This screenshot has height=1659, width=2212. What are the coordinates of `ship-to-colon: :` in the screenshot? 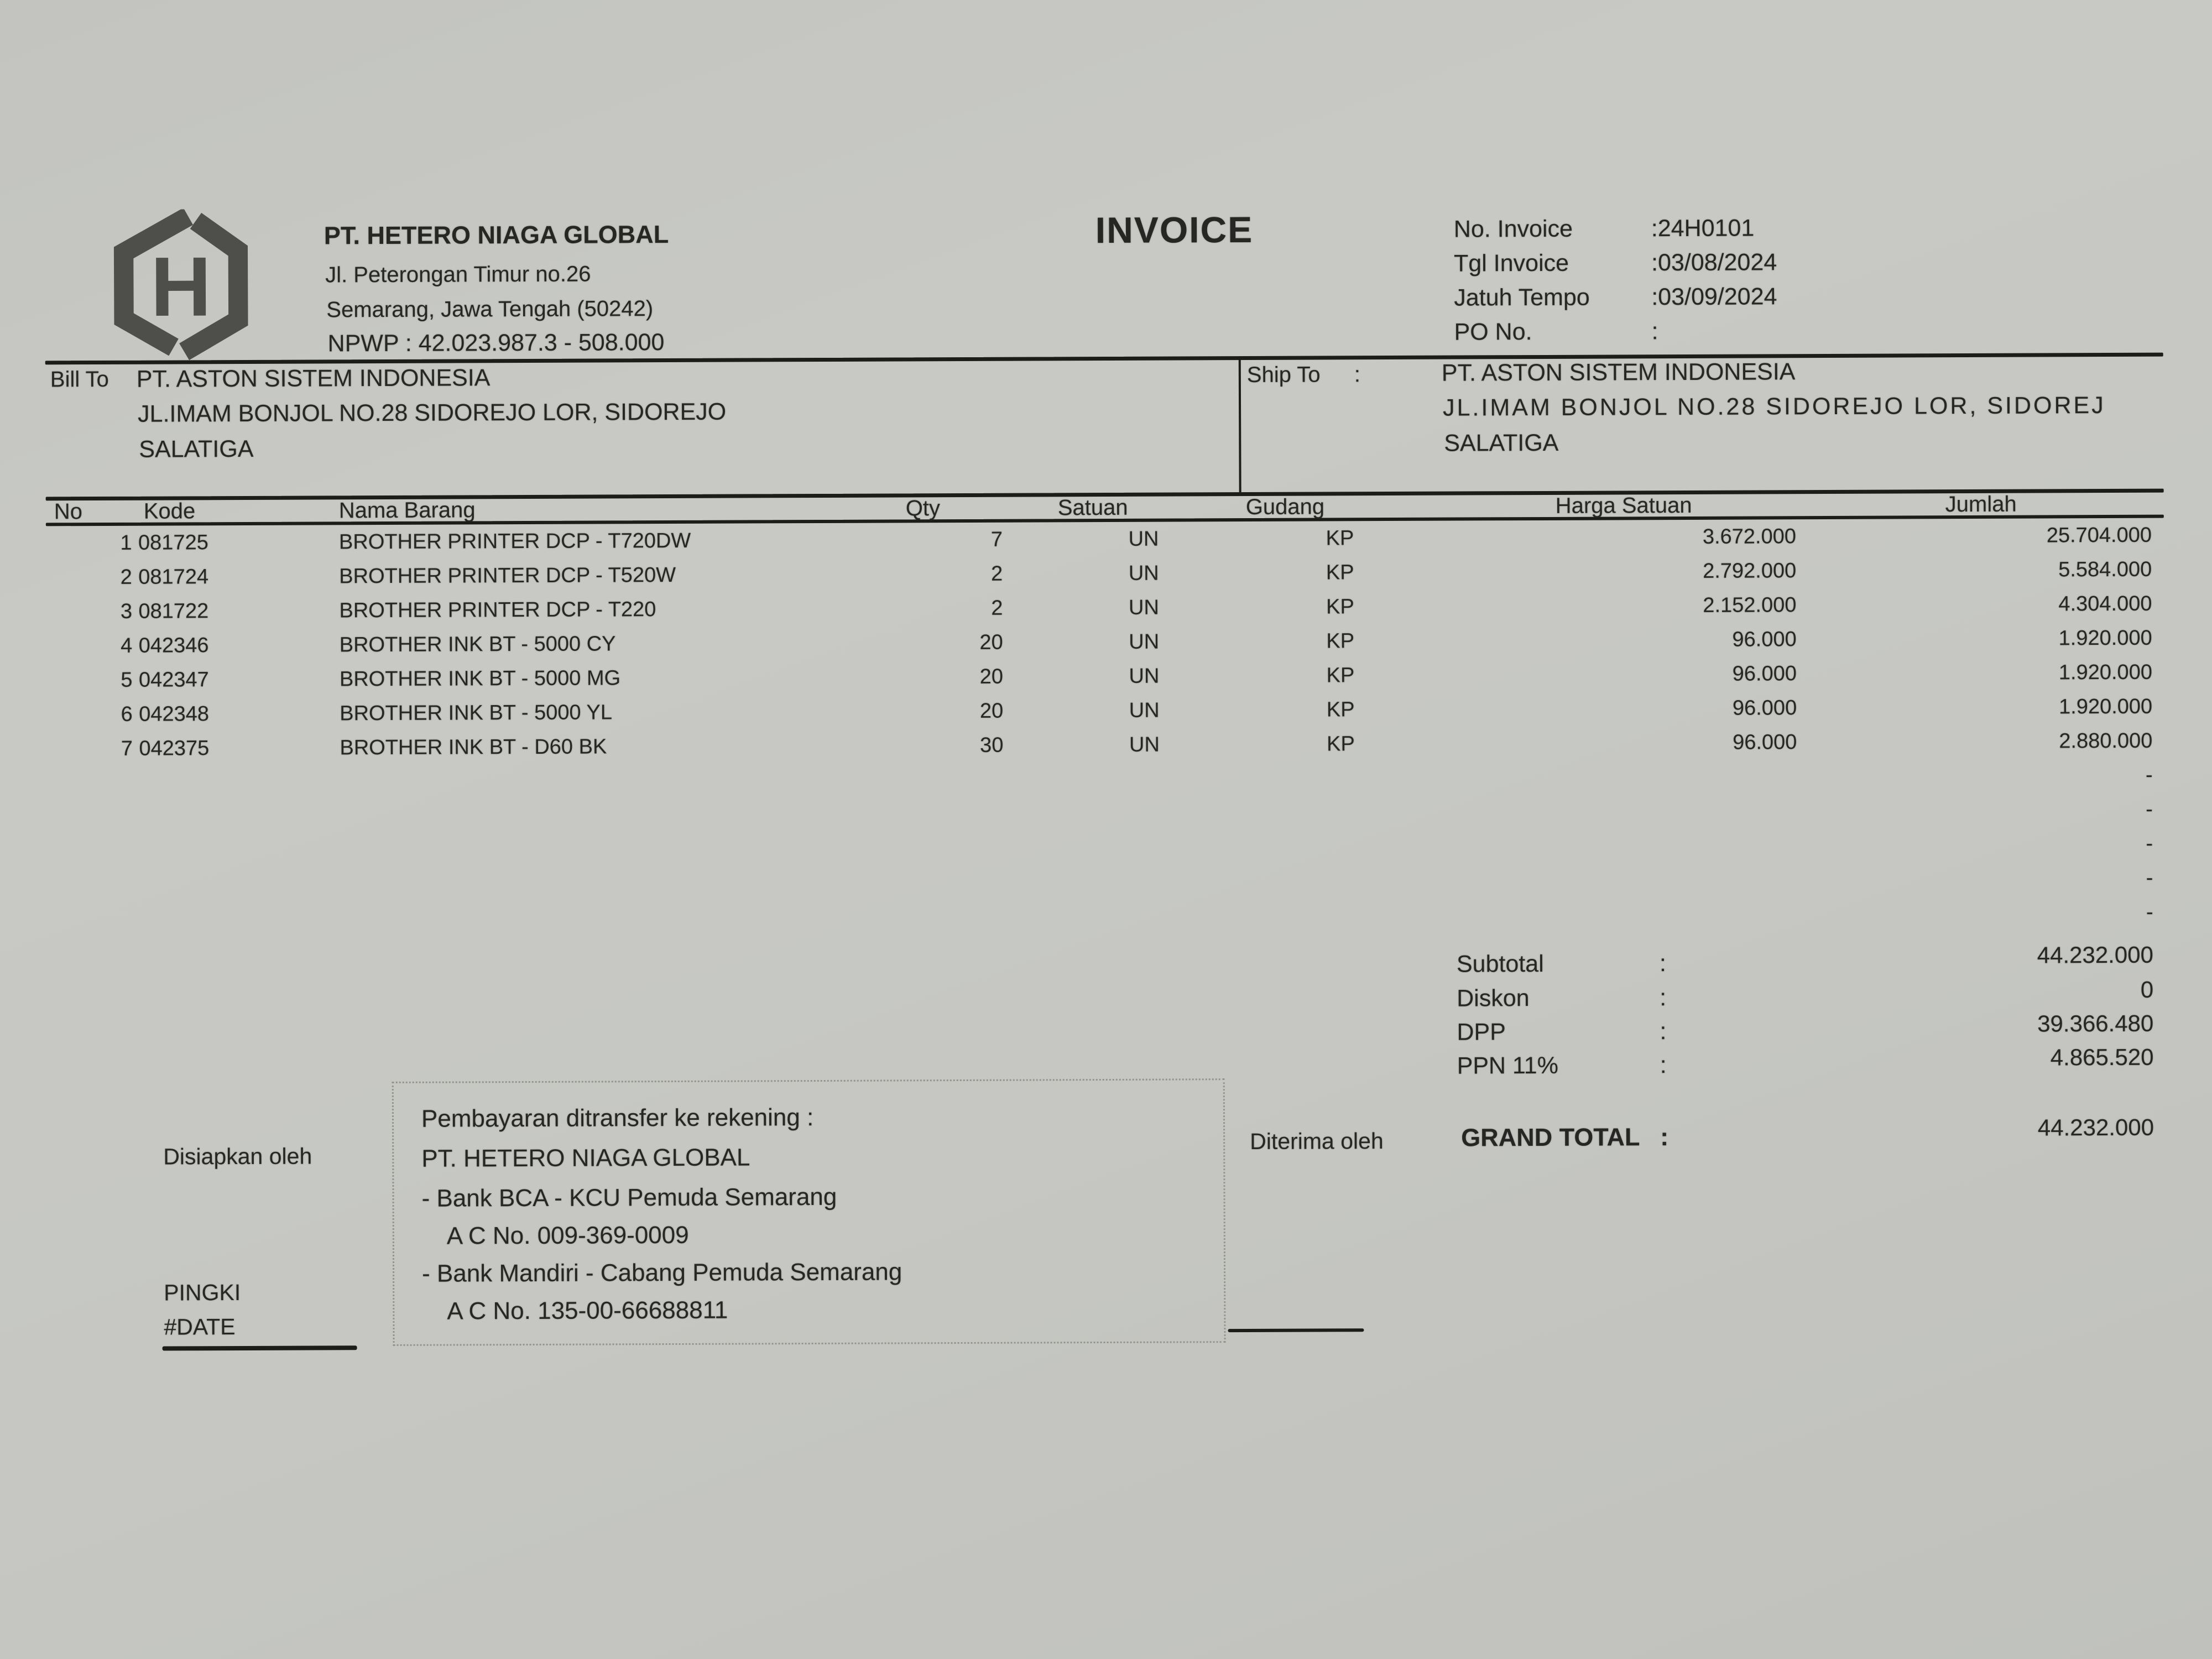 It's located at (1357, 375).